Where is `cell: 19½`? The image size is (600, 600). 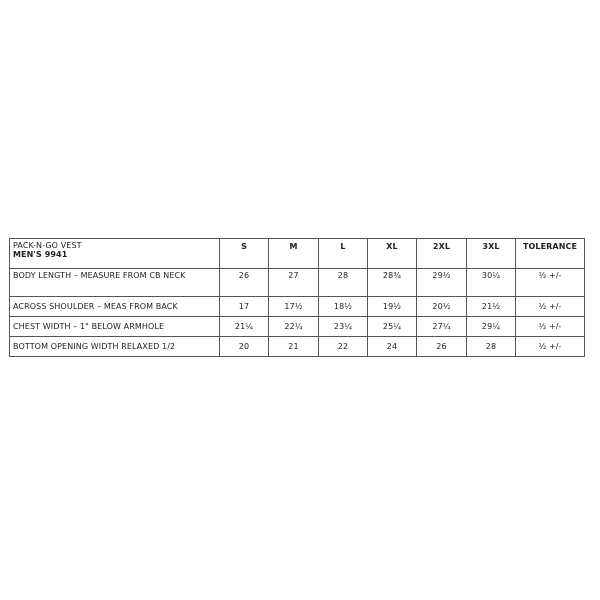 cell: 19½ is located at coordinates (392, 306).